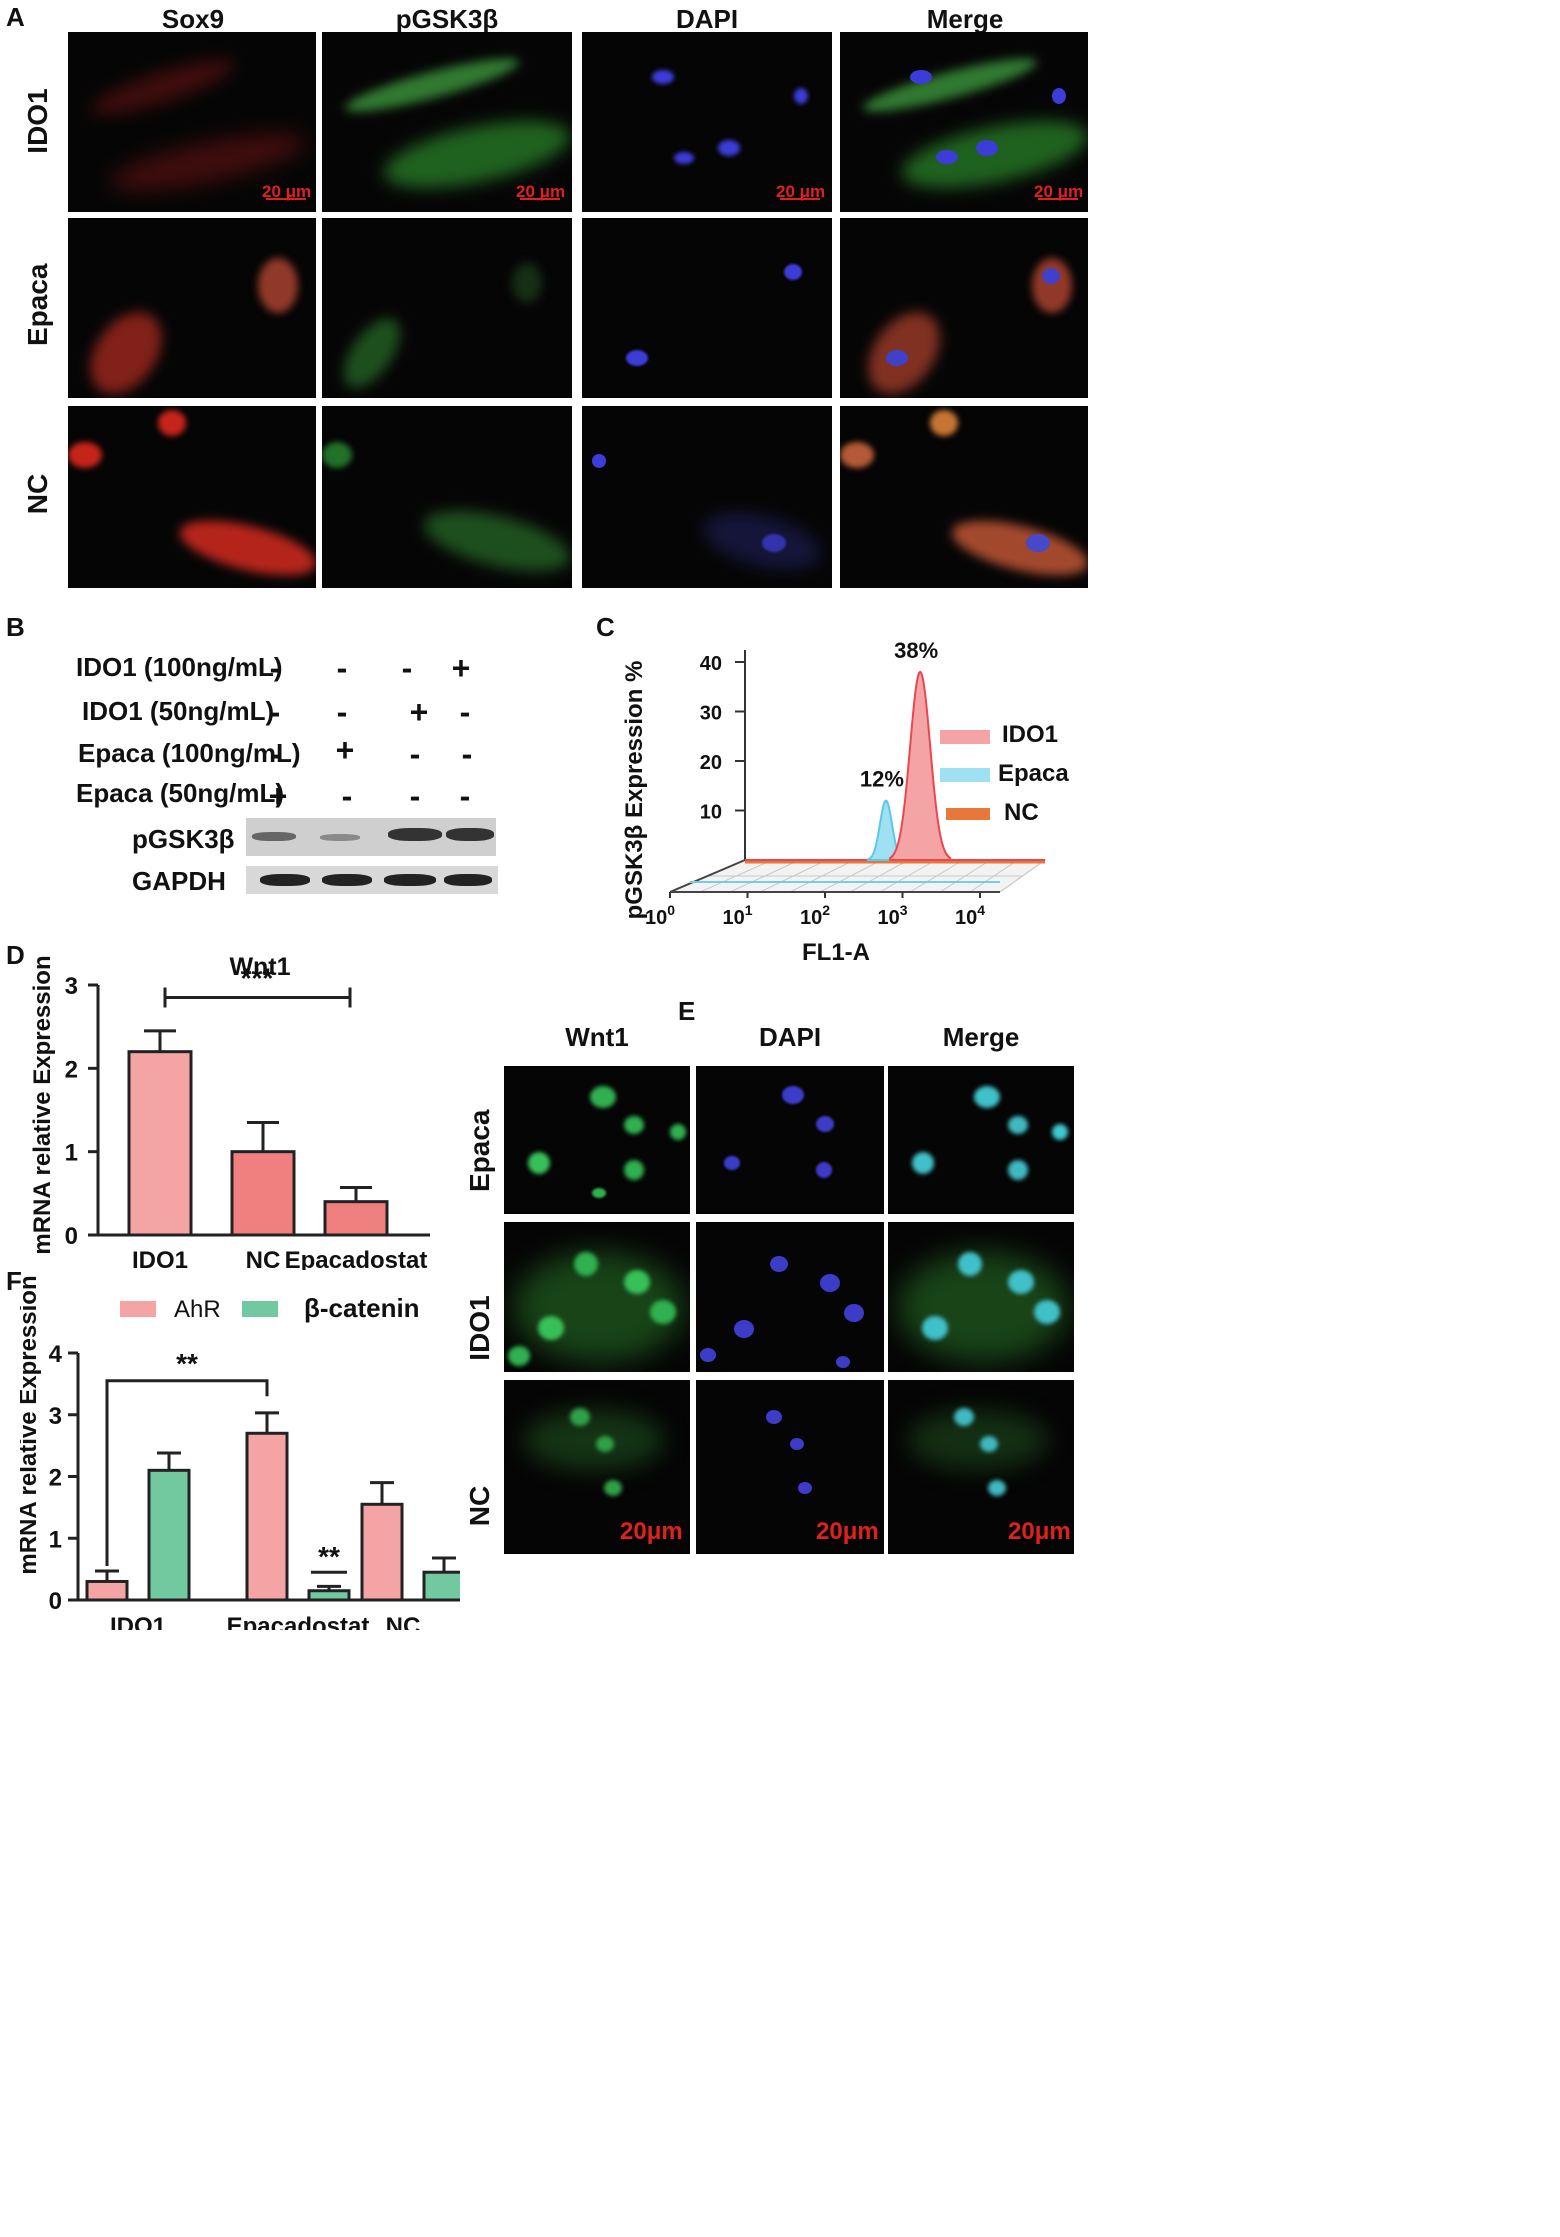  Describe the element at coordinates (749, 910) in the screenshot. I see `x-tick-exponent: 1` at that location.